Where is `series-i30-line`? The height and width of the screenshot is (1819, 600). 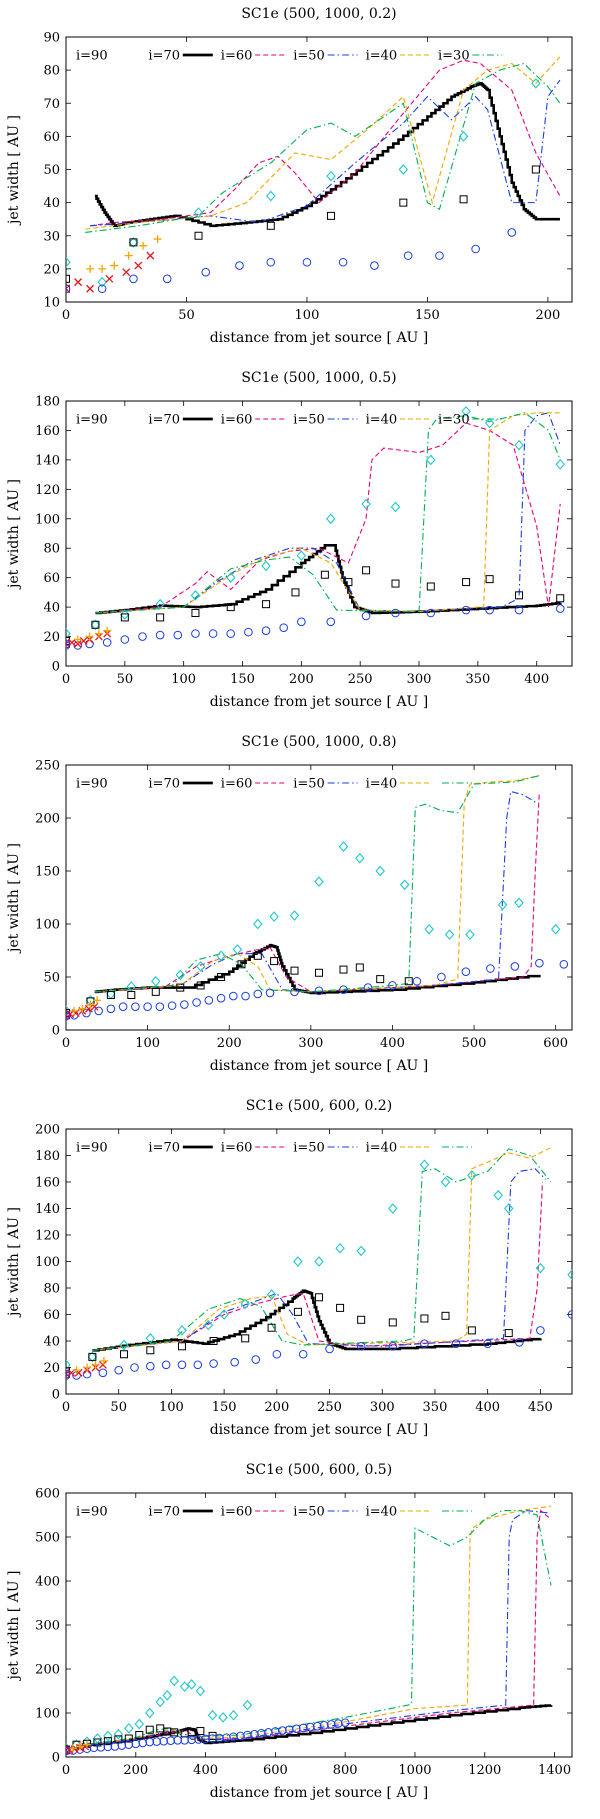 series-i30-line is located at coordinates (322, 1249).